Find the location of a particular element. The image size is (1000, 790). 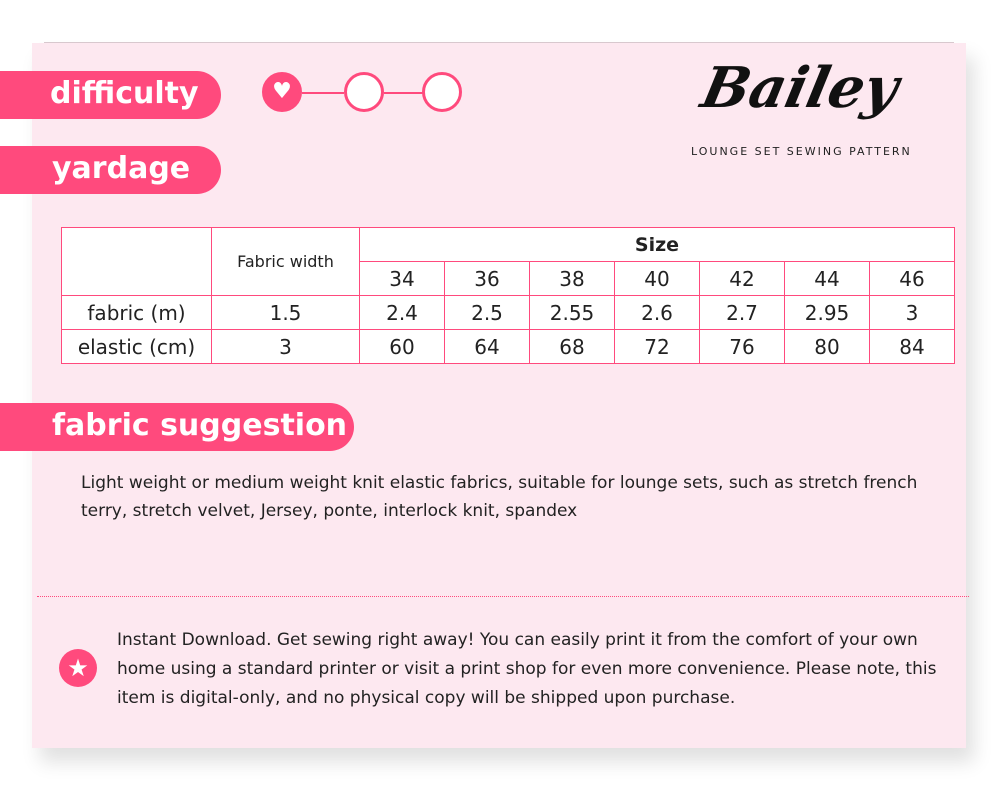

fabric-suggestion-title: fabric suggestion is located at coordinates (177, 427).